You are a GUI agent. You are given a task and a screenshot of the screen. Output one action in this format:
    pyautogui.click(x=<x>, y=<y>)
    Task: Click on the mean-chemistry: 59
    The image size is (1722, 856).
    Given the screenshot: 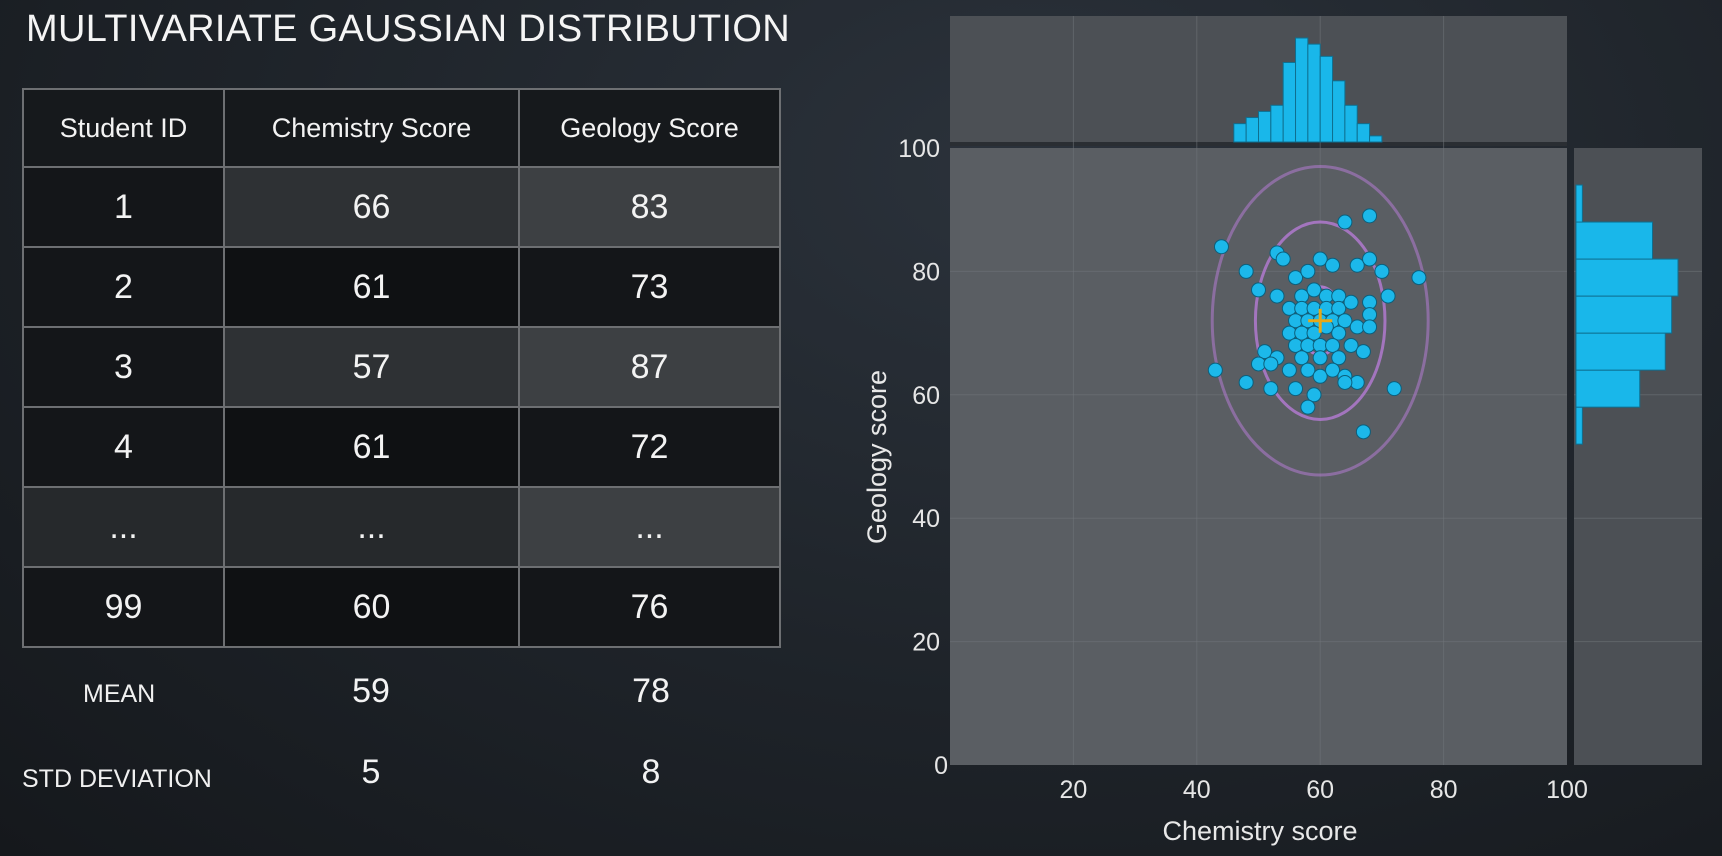 What is the action you would take?
    pyautogui.click(x=371, y=691)
    